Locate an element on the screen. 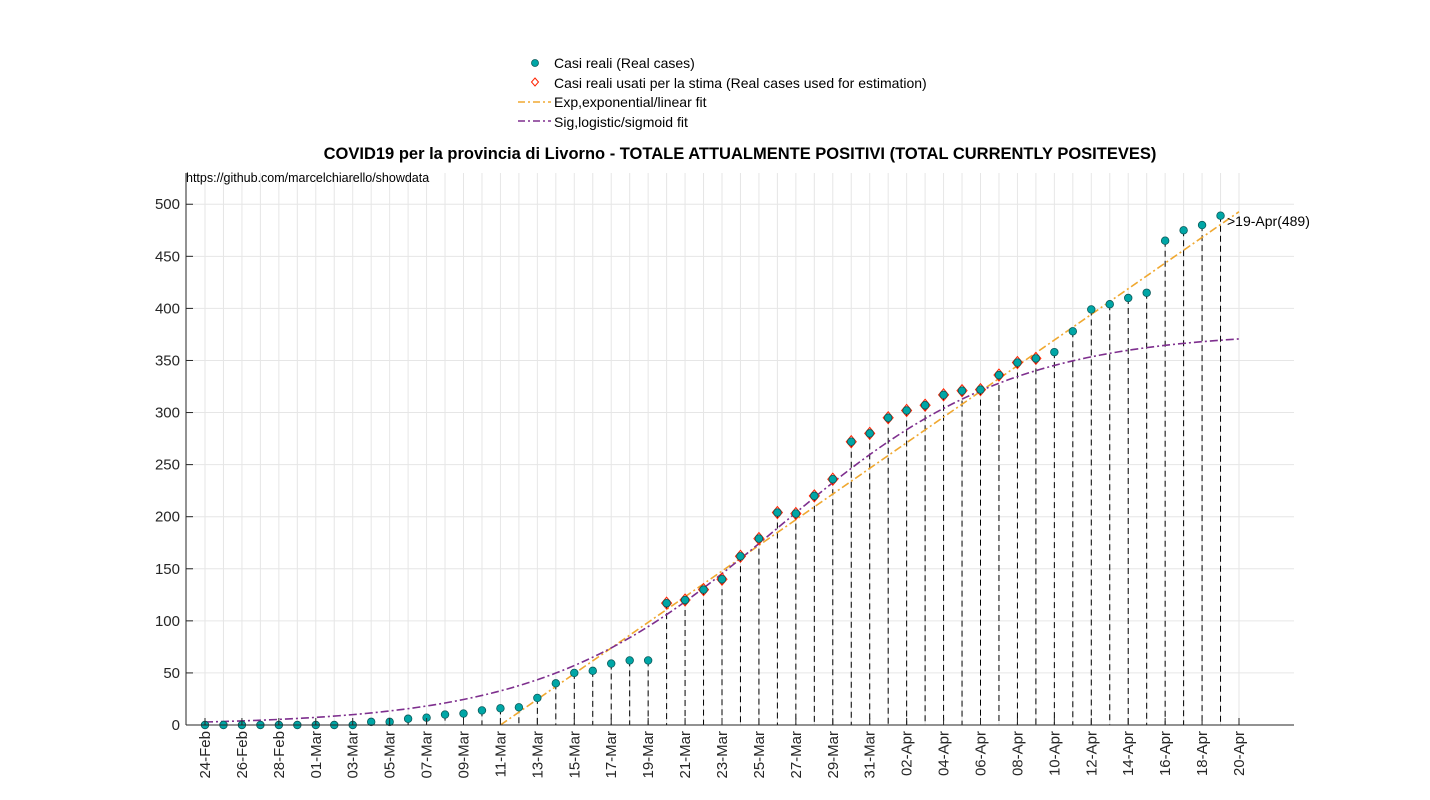 Image resolution: width=1430 pixels, height=800 pixels. x-tick-label: 25-Mar is located at coordinates (759, 755).